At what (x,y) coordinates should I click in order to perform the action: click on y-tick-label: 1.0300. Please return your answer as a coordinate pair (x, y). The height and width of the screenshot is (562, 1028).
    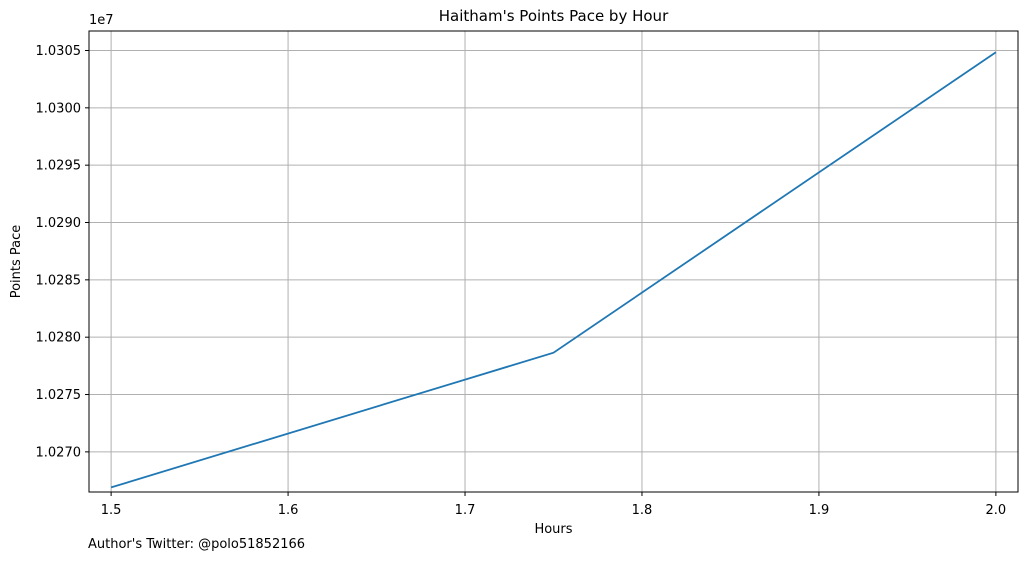
    Looking at the image, I should click on (59, 108).